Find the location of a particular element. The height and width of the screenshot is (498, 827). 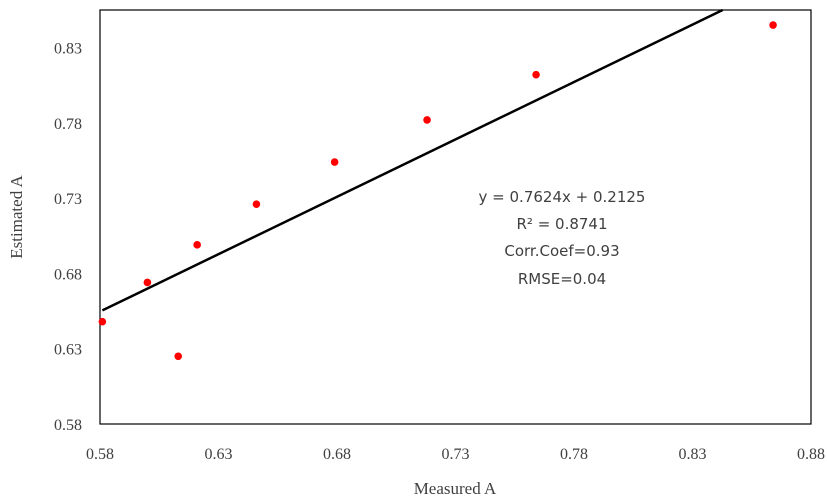

r-squared-annotation: R² = 0.8741 is located at coordinates (561, 224).